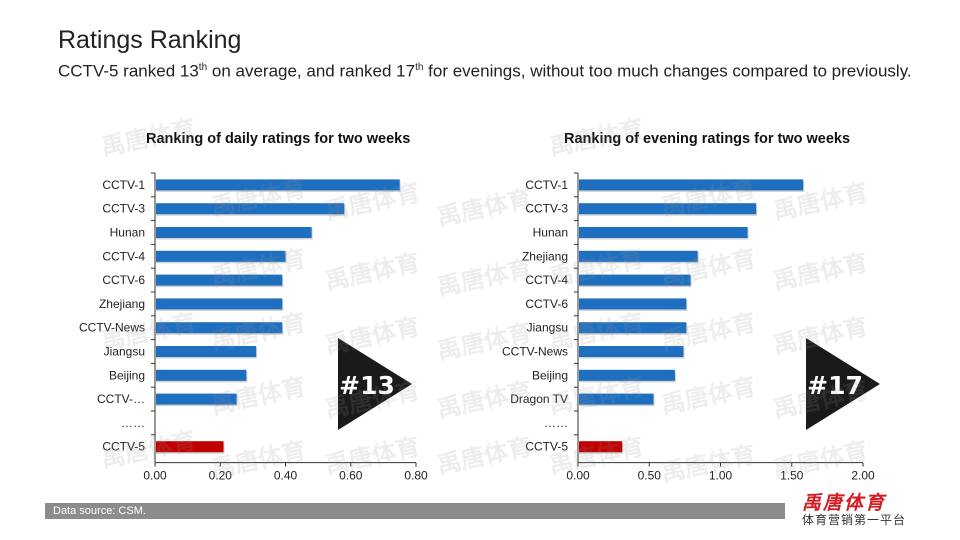  I want to click on x-tick-label: 1.00, so click(721, 476).